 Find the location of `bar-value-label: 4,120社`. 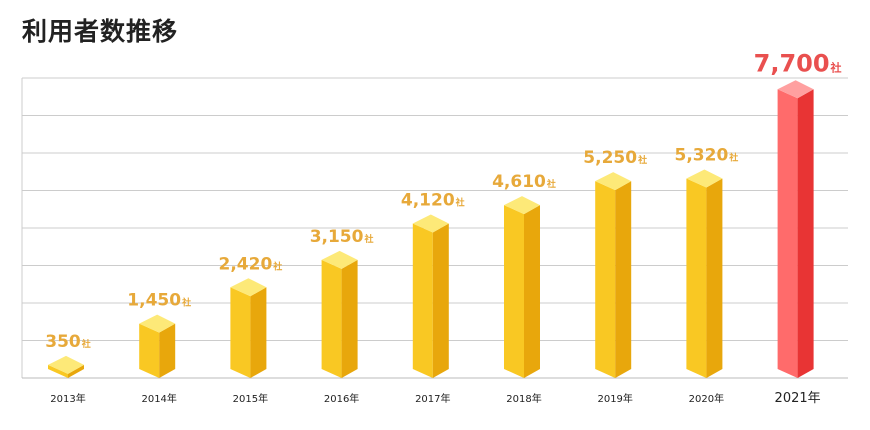

bar-value-label: 4,120社 is located at coordinates (433, 201).